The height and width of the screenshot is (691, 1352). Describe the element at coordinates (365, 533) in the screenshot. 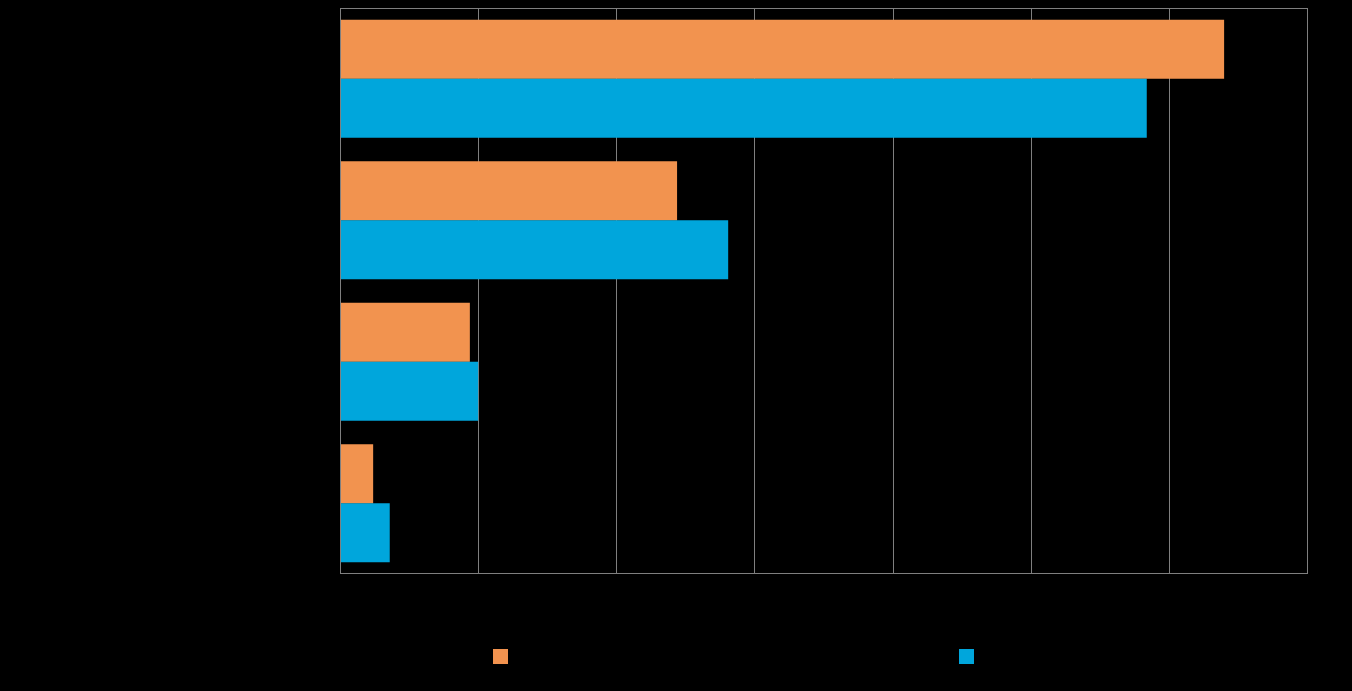

I see `bar-series2-category4` at that location.